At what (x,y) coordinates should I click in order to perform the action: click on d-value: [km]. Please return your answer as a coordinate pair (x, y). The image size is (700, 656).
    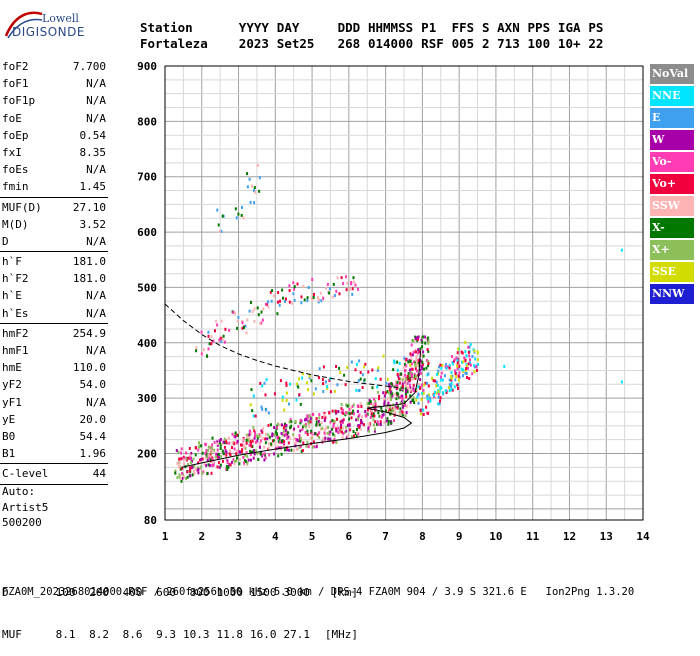
    Looking at the image, I should click on (345, 592).